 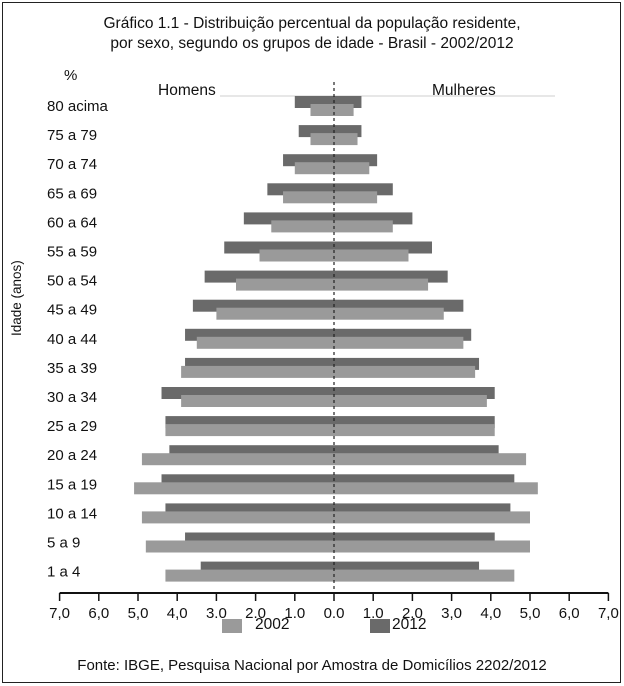 I want to click on legend-swatch-2012, so click(x=380, y=626).